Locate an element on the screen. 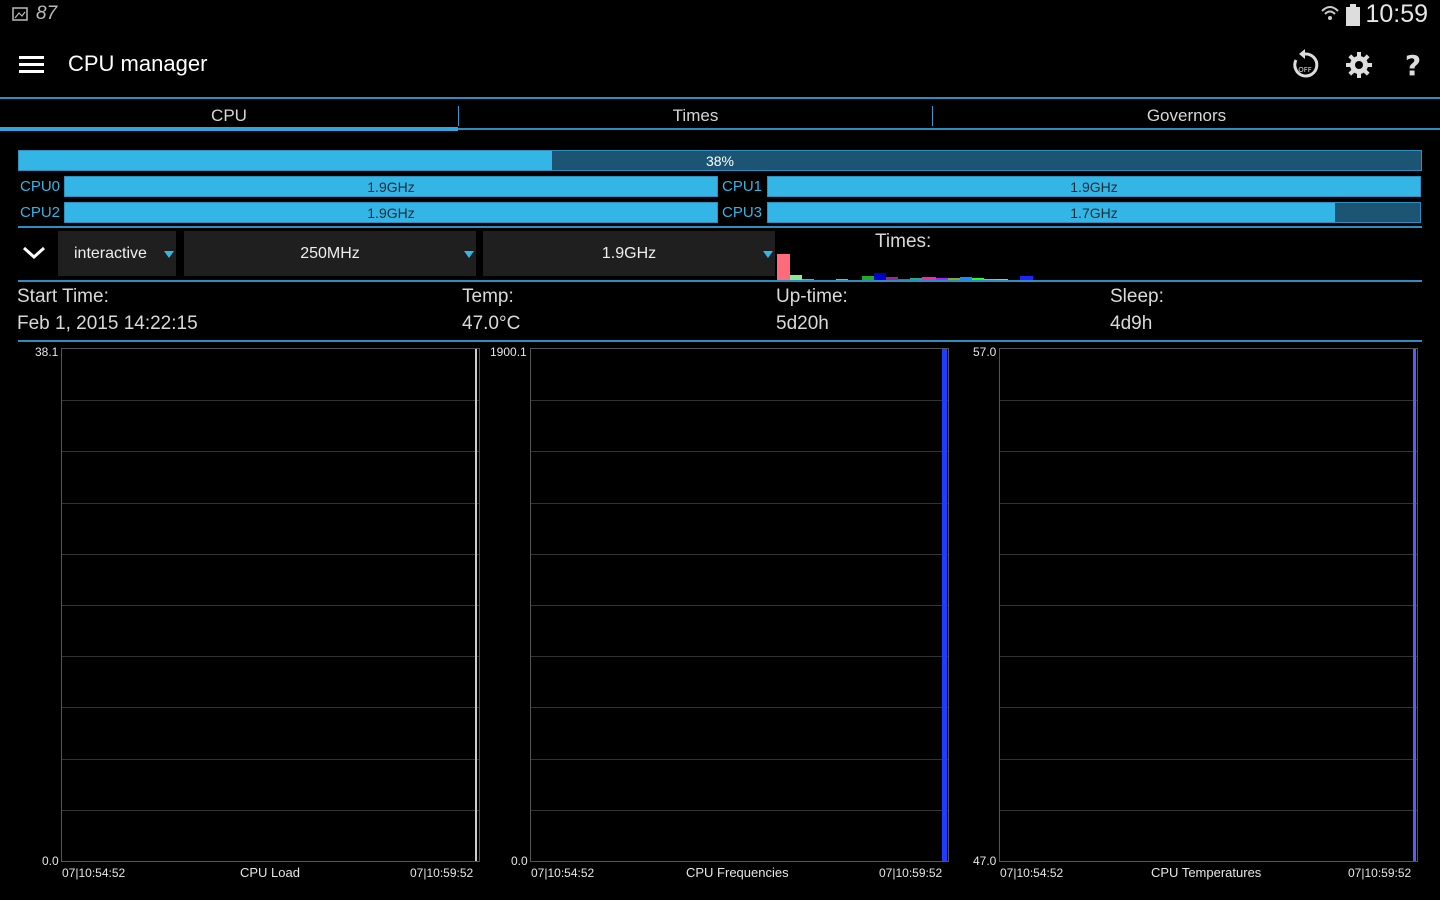 The height and width of the screenshot is (900, 1440). svg-text: OFF is located at coordinates (1305, 70).